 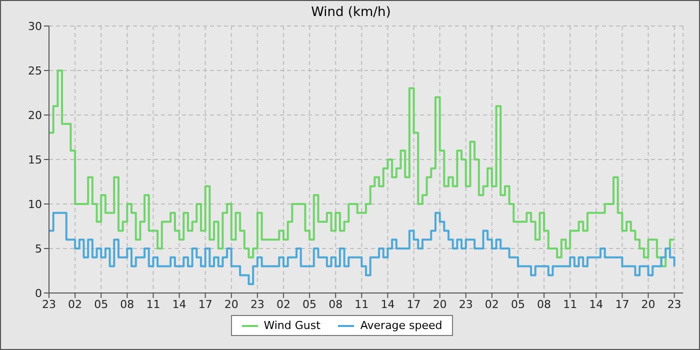 What do you see at coordinates (35, 71) in the screenshot?
I see `y-tick-label: 25` at bounding box center [35, 71].